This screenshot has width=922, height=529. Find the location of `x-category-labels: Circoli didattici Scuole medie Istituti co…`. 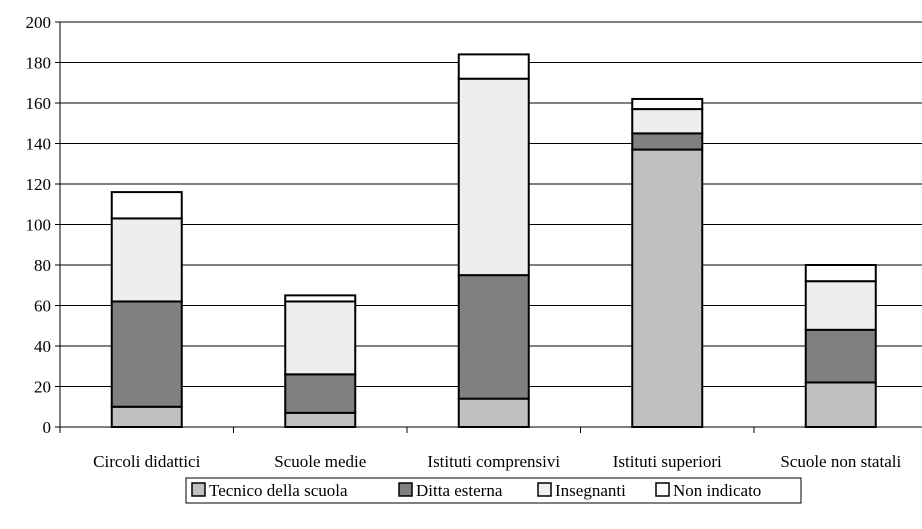

x-category-labels: Circoli didattici Scuole medie Istituti co… is located at coordinates (497, 461).